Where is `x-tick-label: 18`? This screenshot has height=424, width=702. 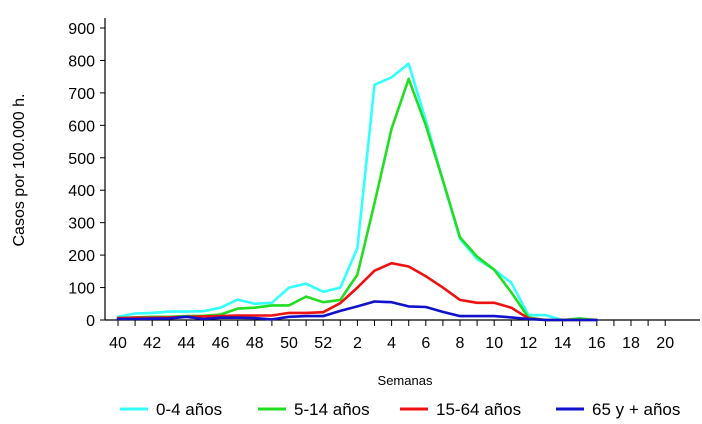
x-tick-label: 18 is located at coordinates (631, 343).